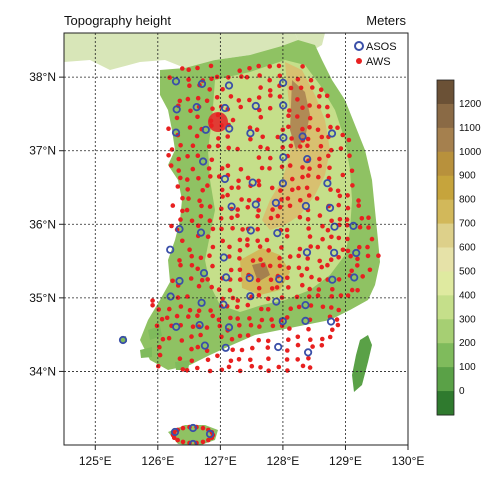  What do you see at coordinates (386, 20) in the screenshot?
I see `units-label: Meters` at bounding box center [386, 20].